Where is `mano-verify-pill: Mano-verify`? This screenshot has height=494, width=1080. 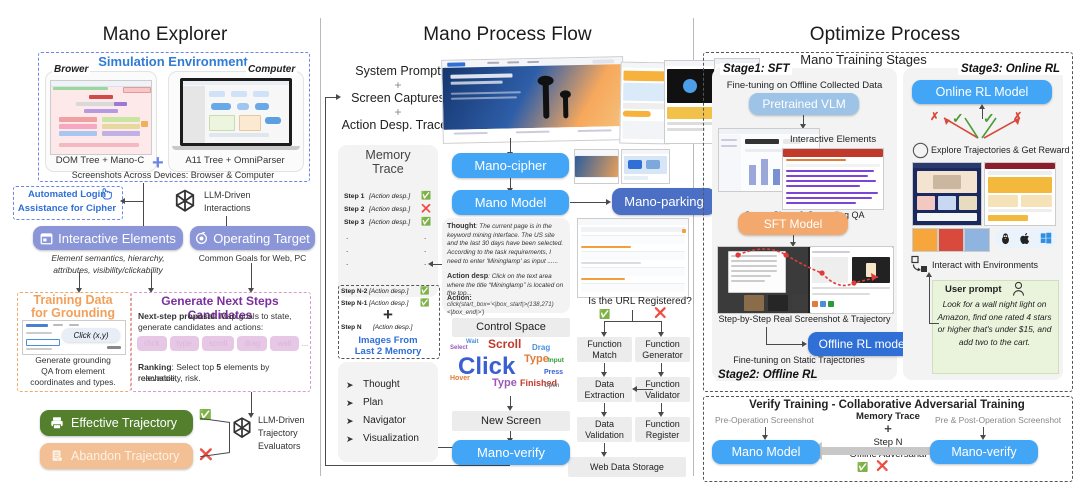 mano-verify-pill: Mano-verify is located at coordinates (511, 452).